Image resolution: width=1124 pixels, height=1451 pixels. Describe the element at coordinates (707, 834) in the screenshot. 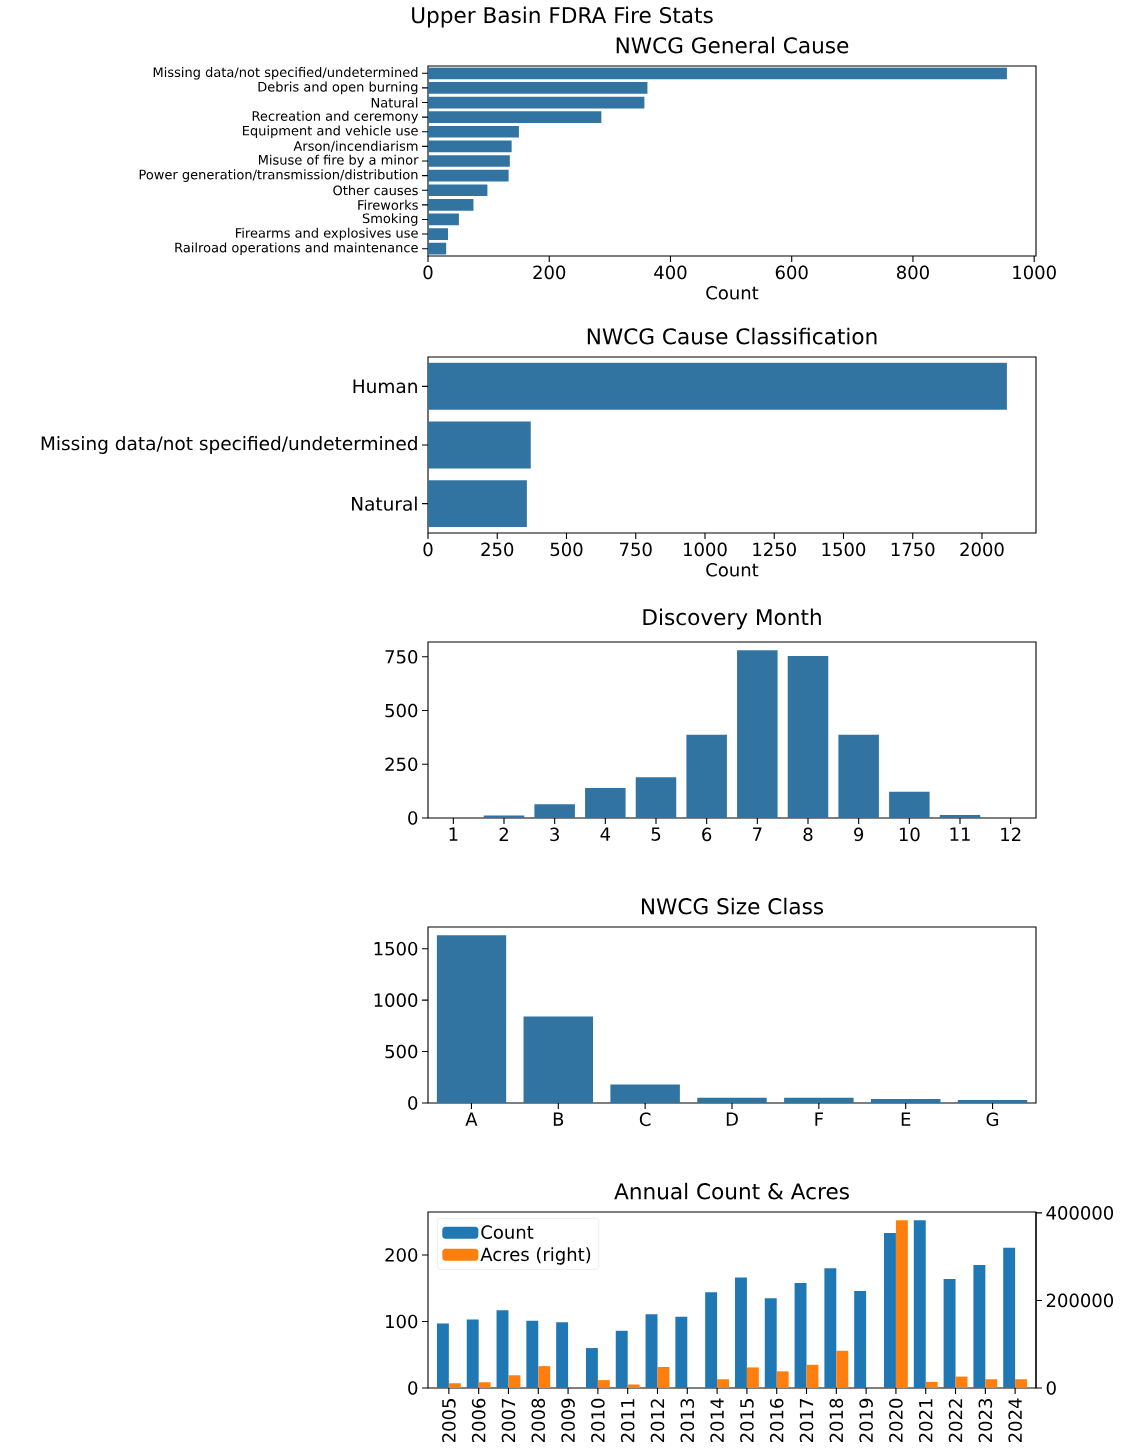

I see `x-tick-label: 6` at that location.